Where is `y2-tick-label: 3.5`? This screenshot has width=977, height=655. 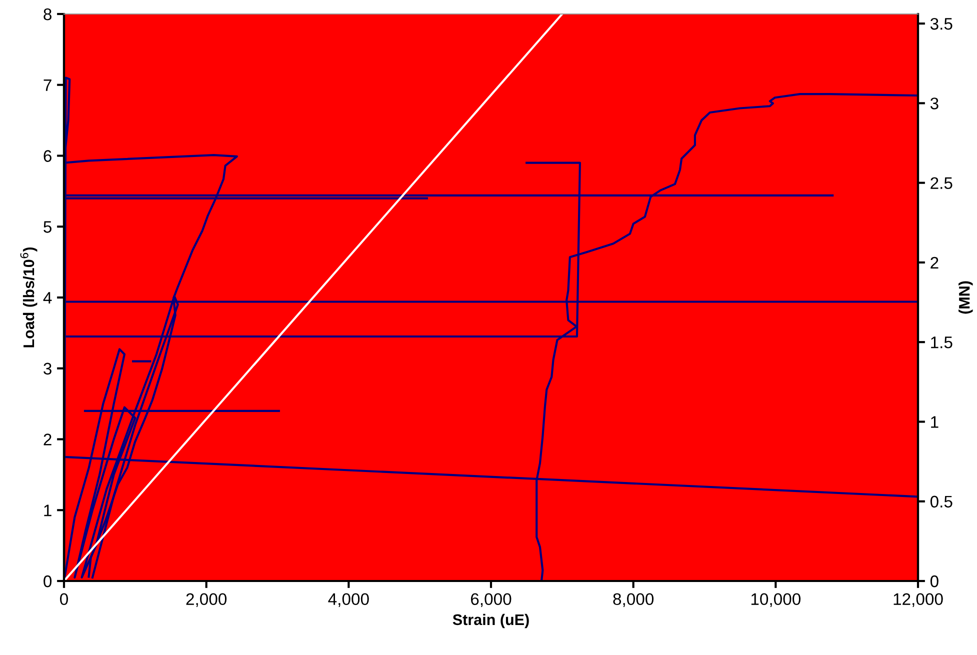
y2-tick-label: 3.5 is located at coordinates (941, 24).